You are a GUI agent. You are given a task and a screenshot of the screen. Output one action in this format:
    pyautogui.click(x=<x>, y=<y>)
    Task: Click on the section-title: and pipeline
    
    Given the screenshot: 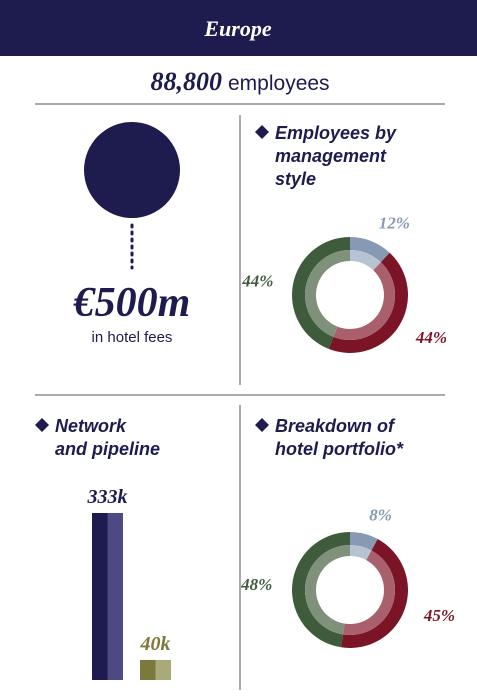 What is the action you would take?
    pyautogui.click(x=107, y=449)
    